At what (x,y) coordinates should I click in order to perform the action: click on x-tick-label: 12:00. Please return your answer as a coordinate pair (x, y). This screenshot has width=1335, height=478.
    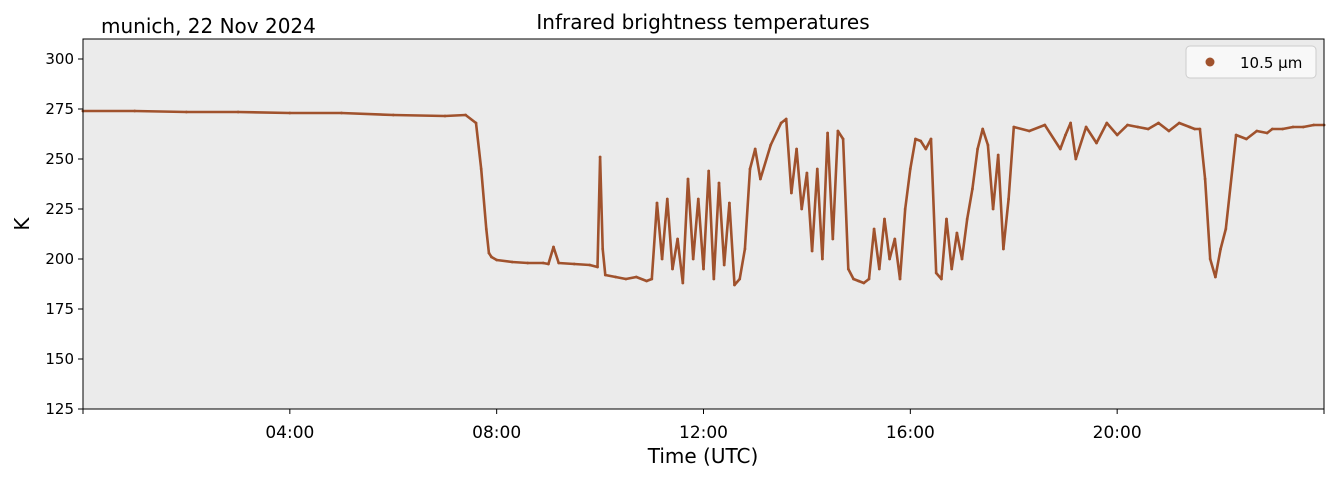
    Looking at the image, I should click on (703, 433).